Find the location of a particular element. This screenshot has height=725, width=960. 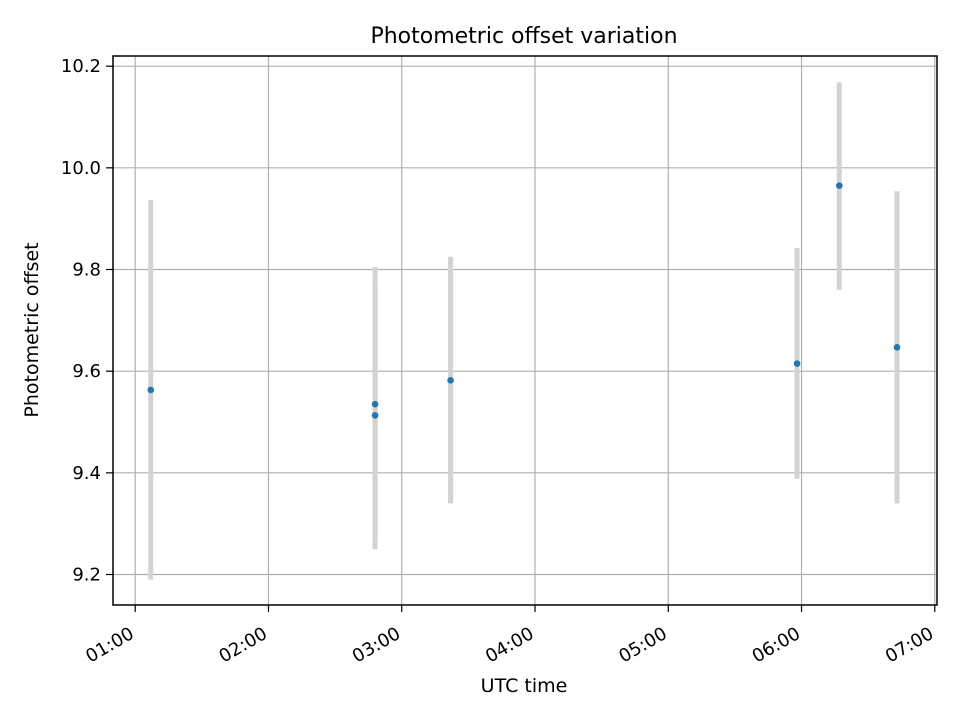

chart-title: Photometric offset variation is located at coordinates (523, 36).